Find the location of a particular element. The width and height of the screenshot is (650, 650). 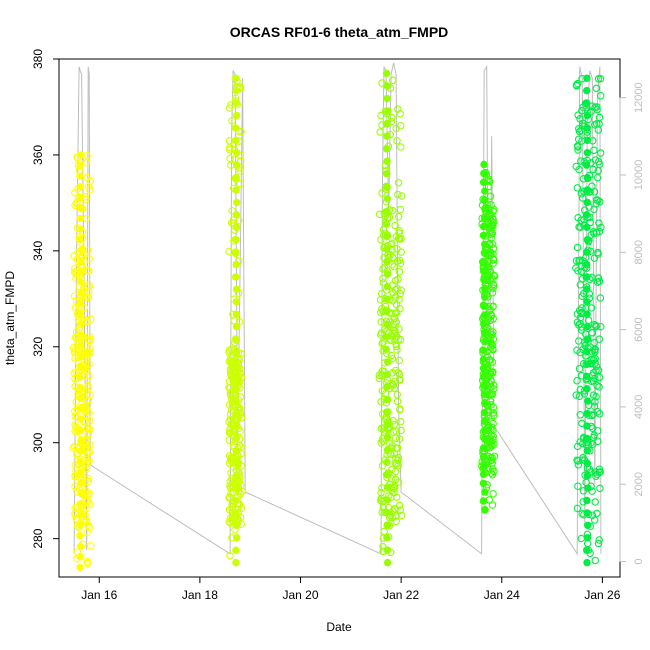

right-y-tick-label: 2000 is located at coordinates (639, 484).